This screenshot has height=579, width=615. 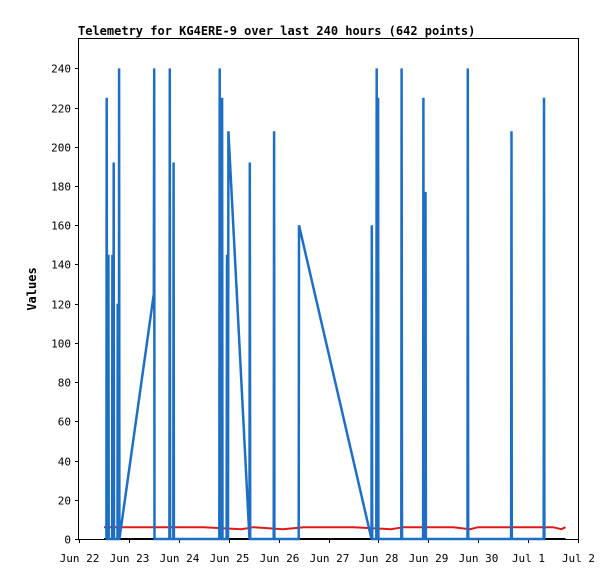 I want to click on x-tick-label: Jul 2, so click(x=578, y=558).